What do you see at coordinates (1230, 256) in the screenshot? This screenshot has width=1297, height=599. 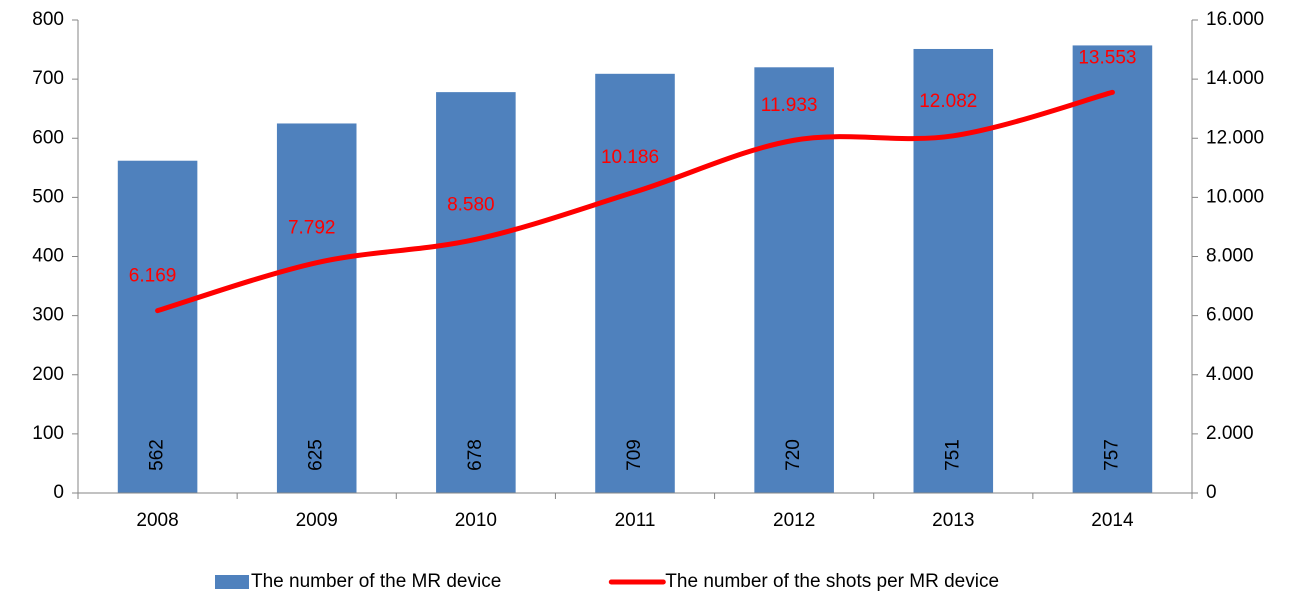 I see `y2-tick-label: 8.000` at bounding box center [1230, 256].